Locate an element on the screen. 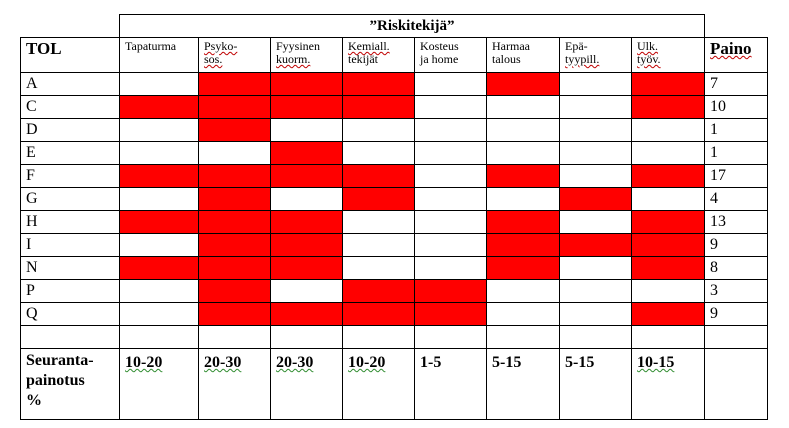 The width and height of the screenshot is (789, 428). seurantapainotus-value: 5-15 is located at coordinates (595, 384).